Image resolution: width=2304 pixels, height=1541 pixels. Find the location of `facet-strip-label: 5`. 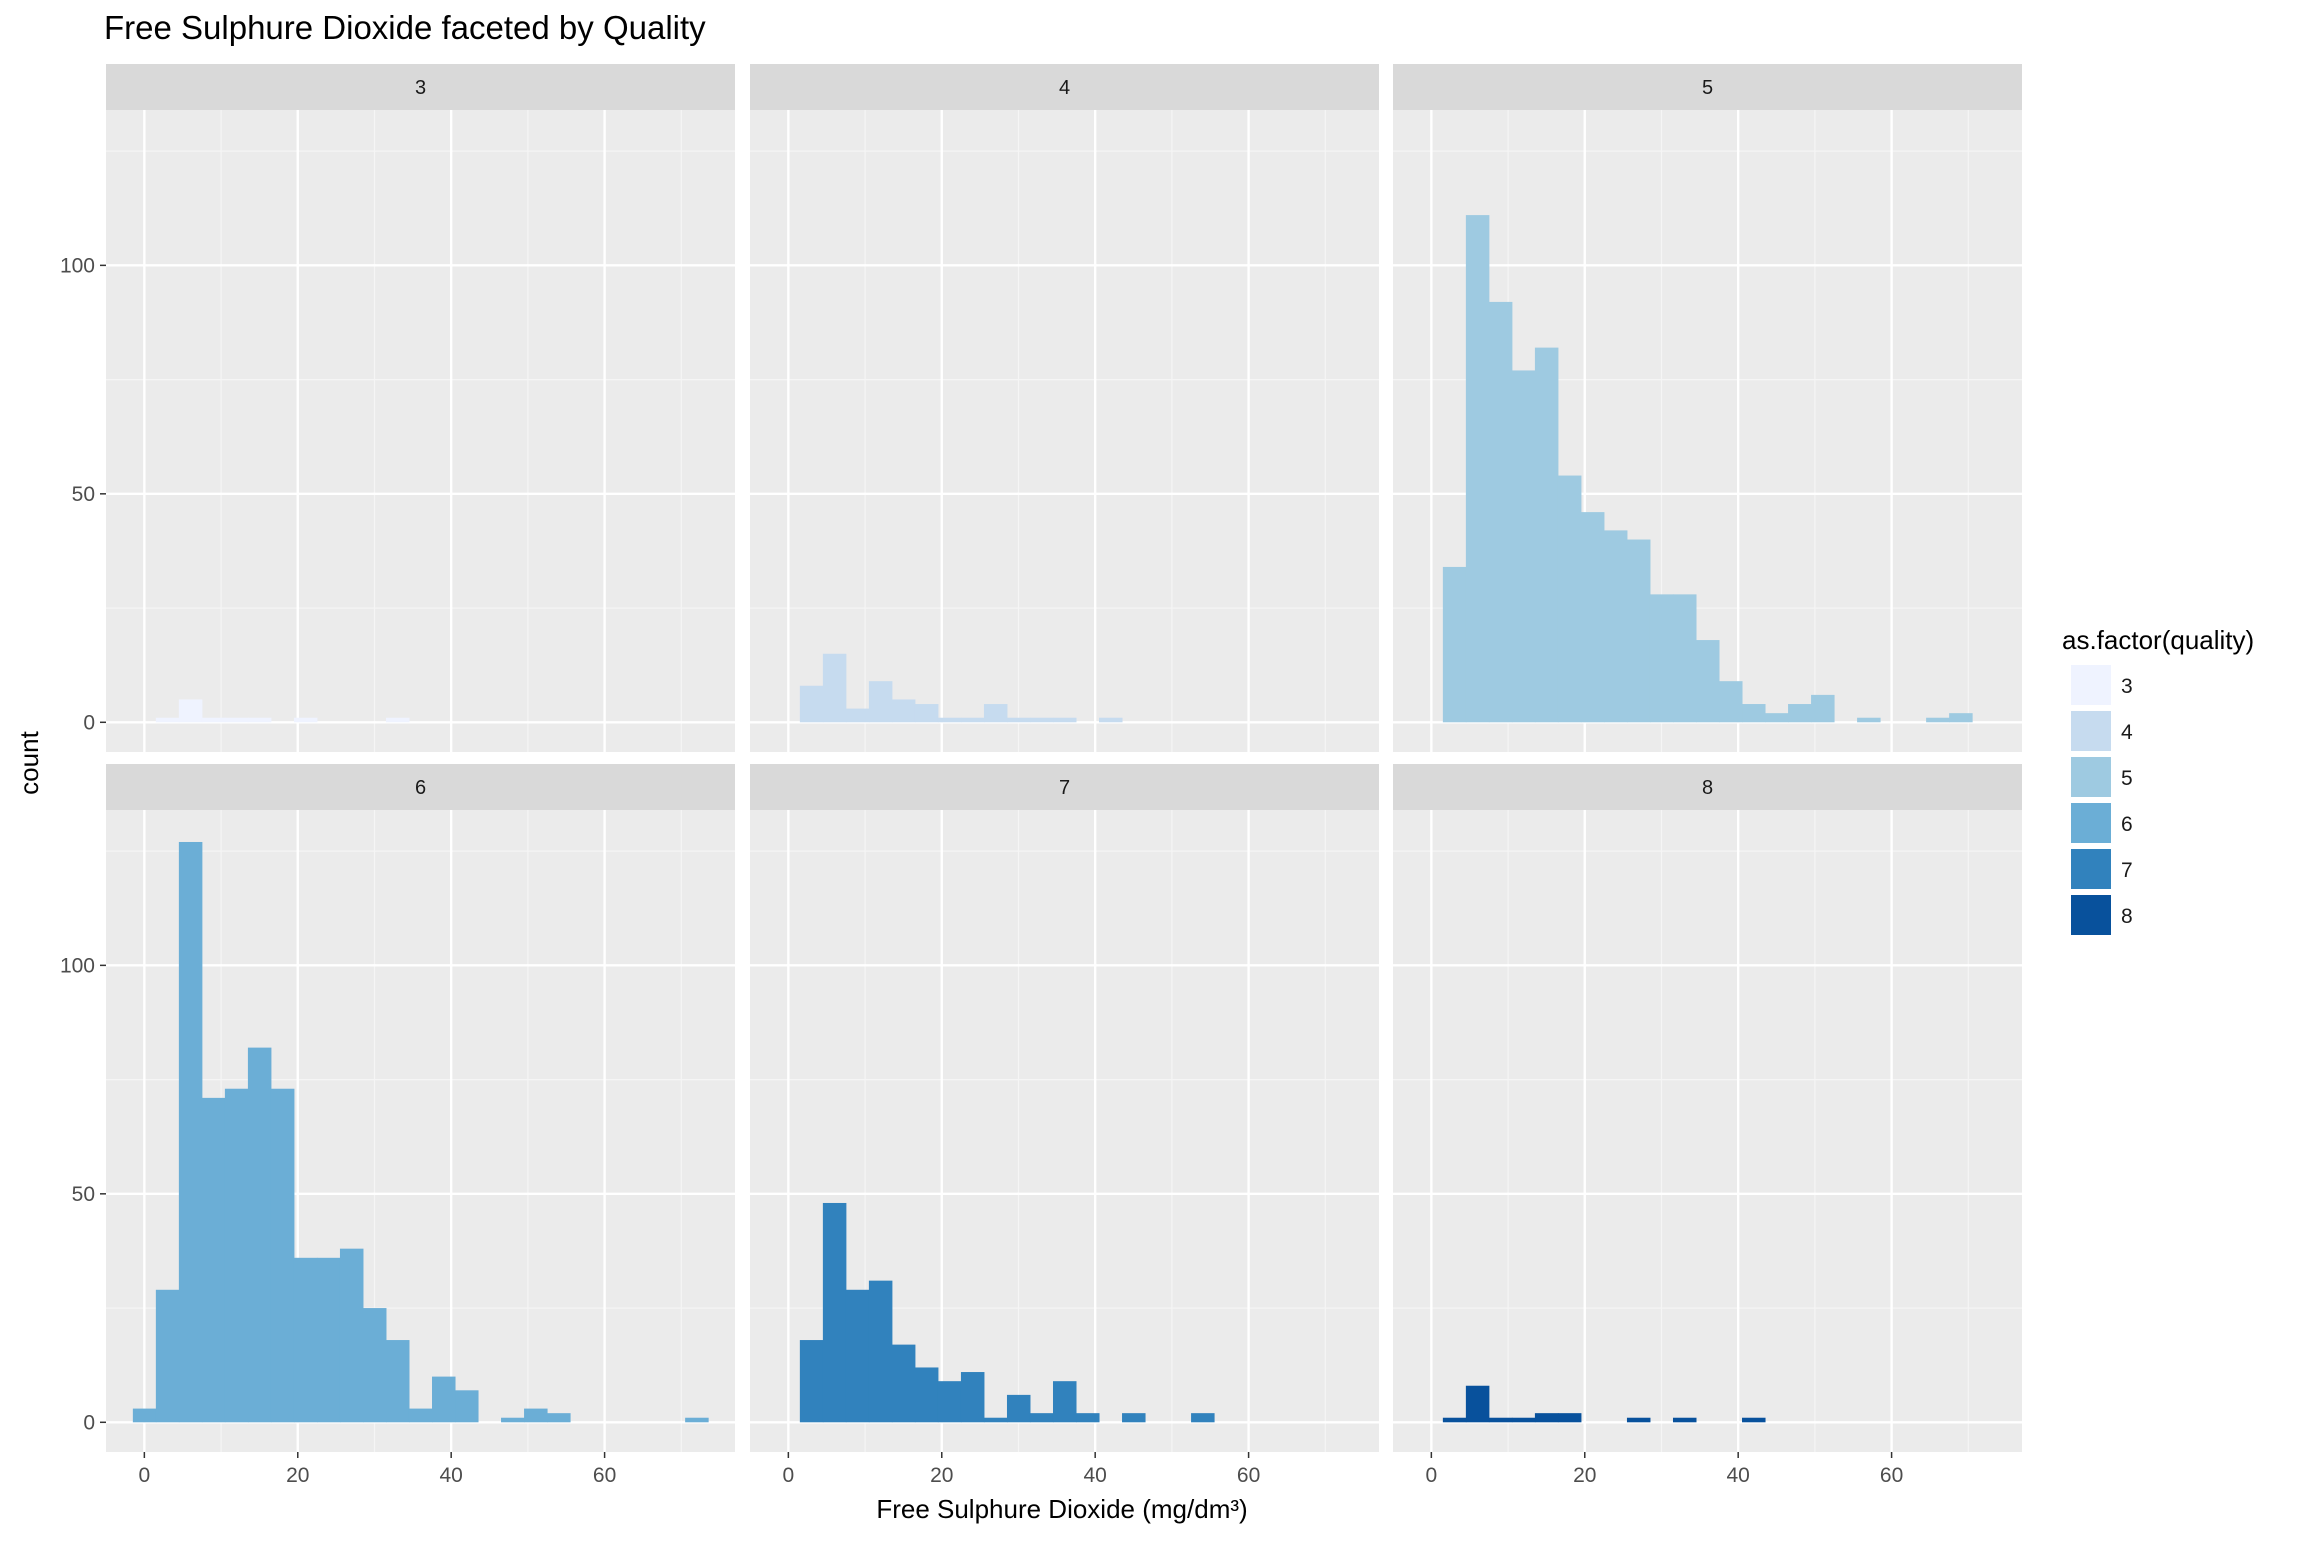

facet-strip-label: 5 is located at coordinates (1707, 88).